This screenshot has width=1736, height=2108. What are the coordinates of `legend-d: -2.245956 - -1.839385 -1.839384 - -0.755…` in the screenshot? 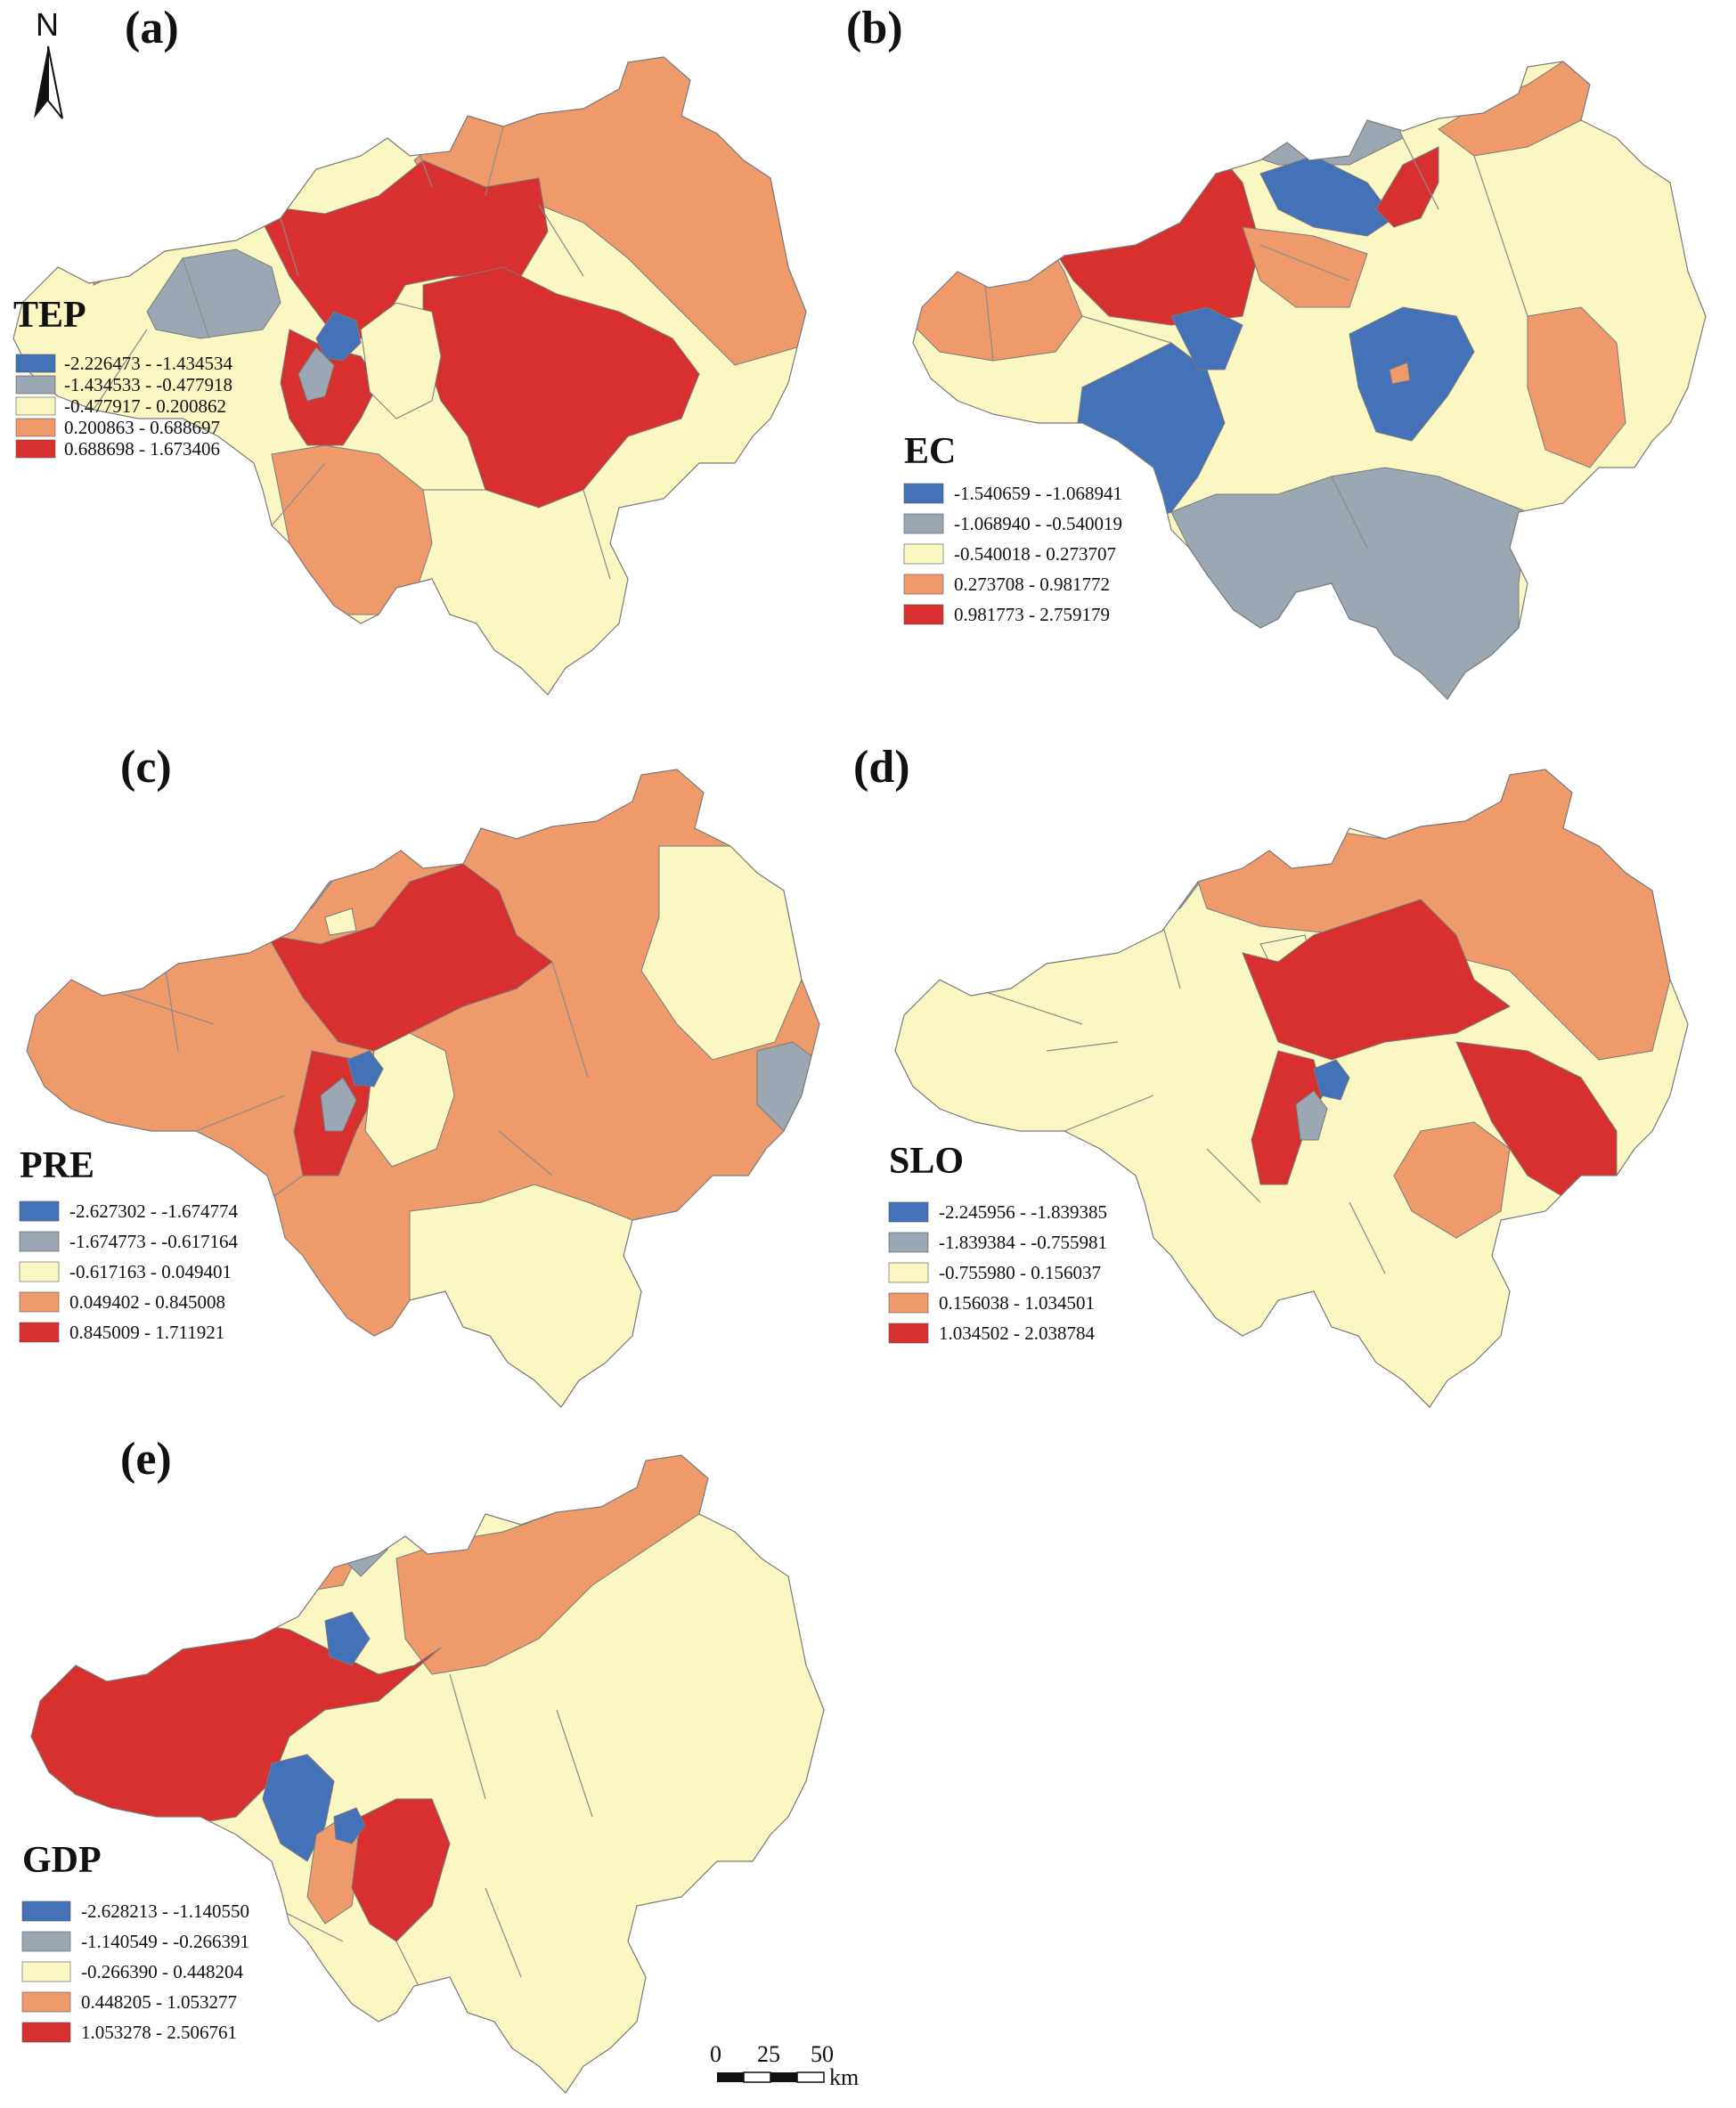 It's located at (998, 1272).